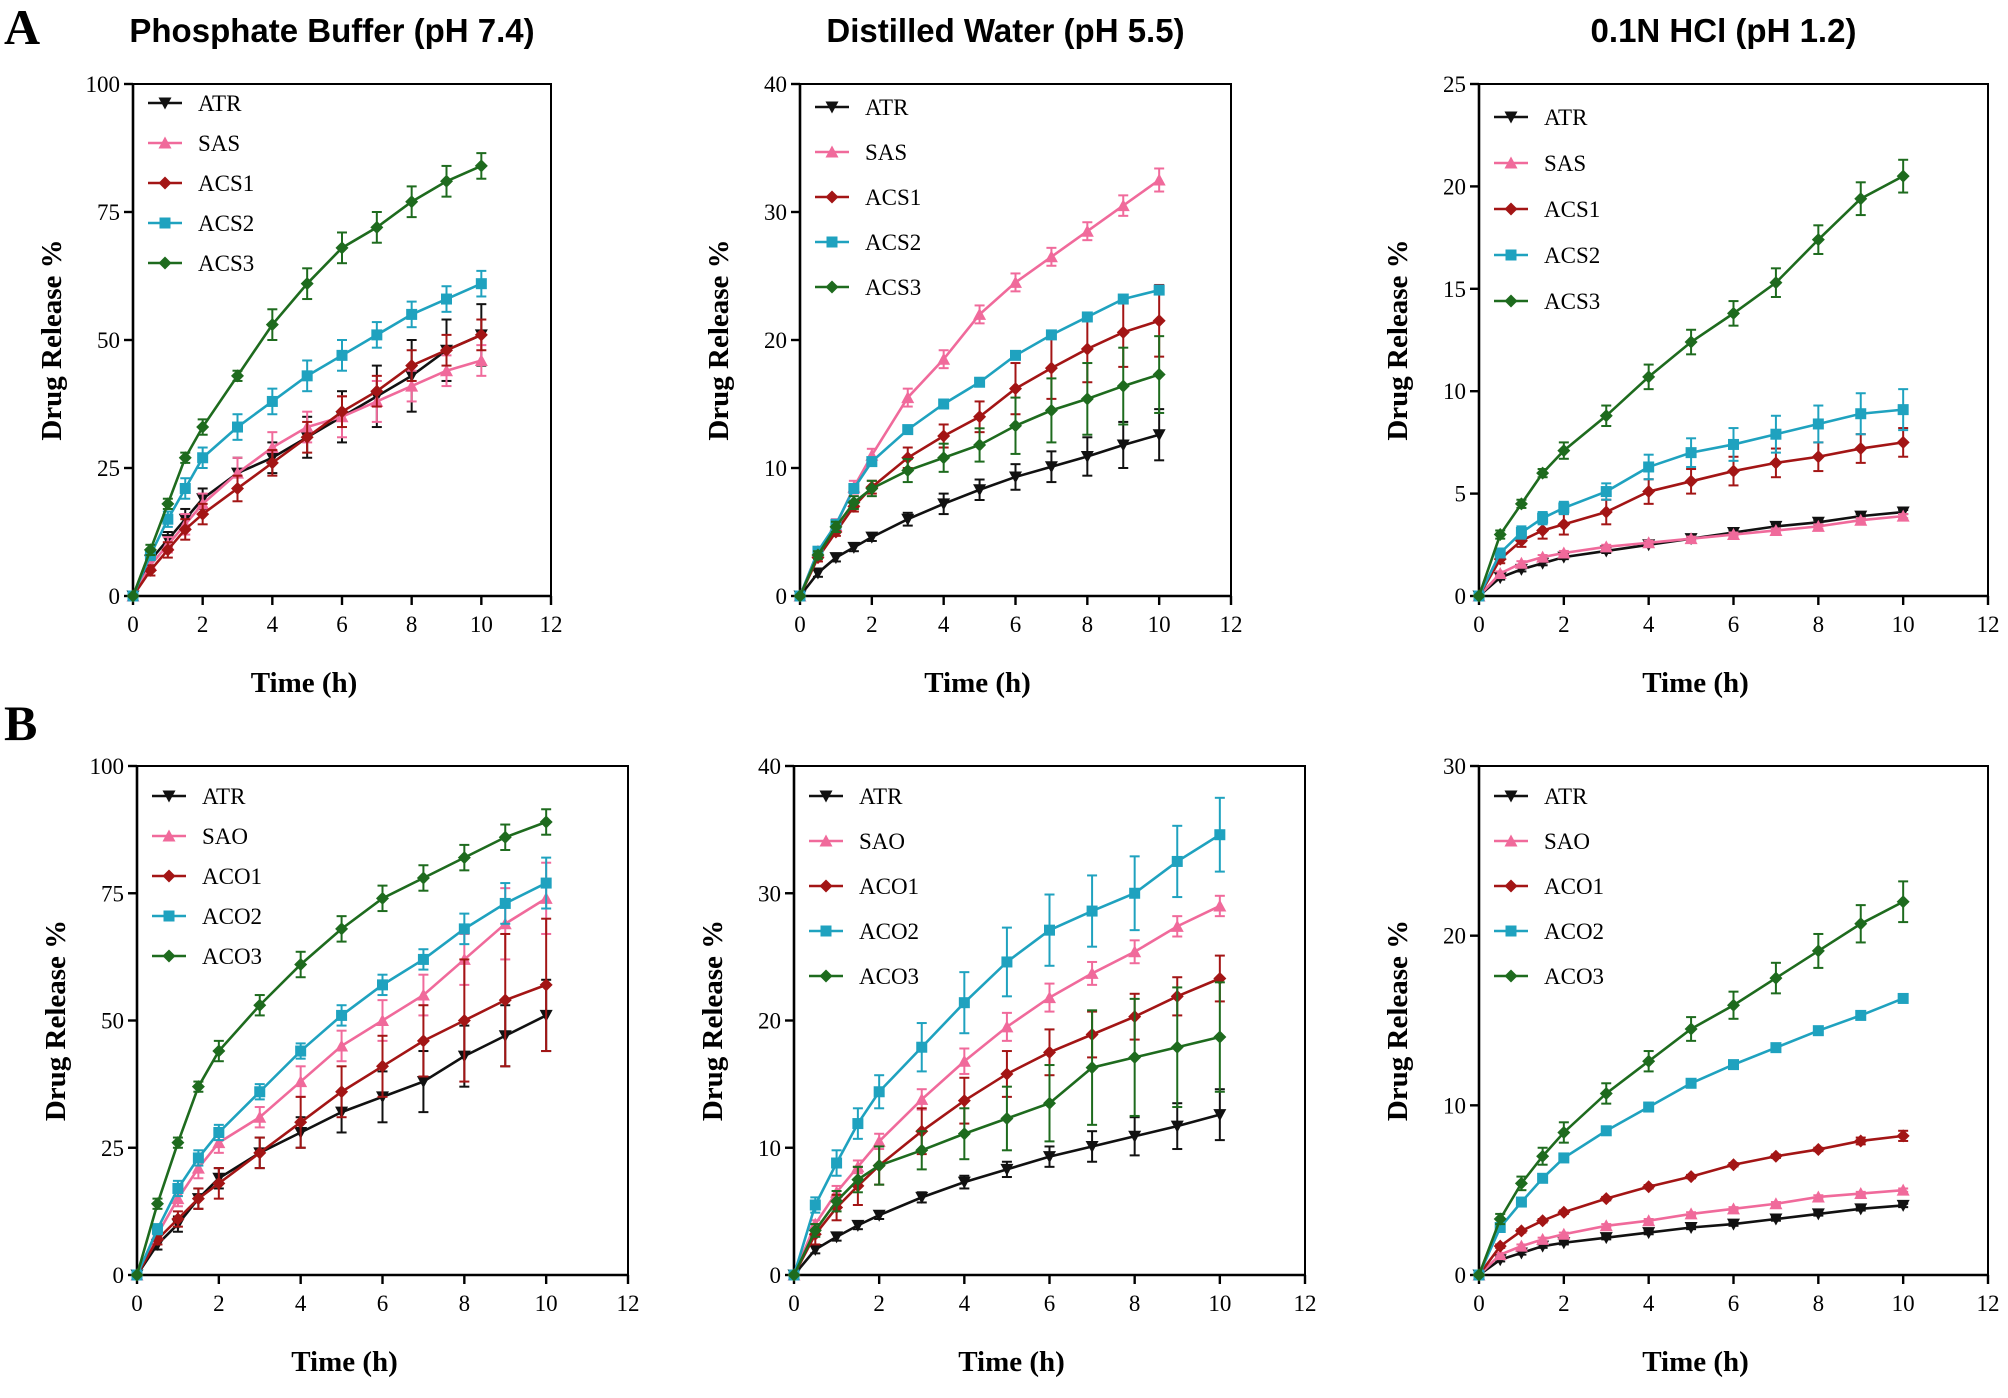  What do you see at coordinates (165, 142) in the screenshot?
I see `chart-1-legend-marker-sas` at bounding box center [165, 142].